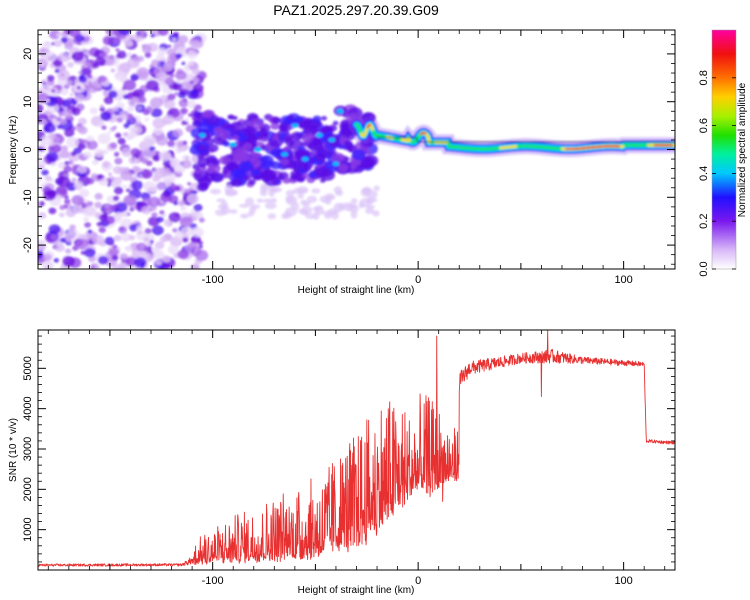  What do you see at coordinates (28, 449) in the screenshot?
I see `snr-y-tick-label: 3000` at bounding box center [28, 449].